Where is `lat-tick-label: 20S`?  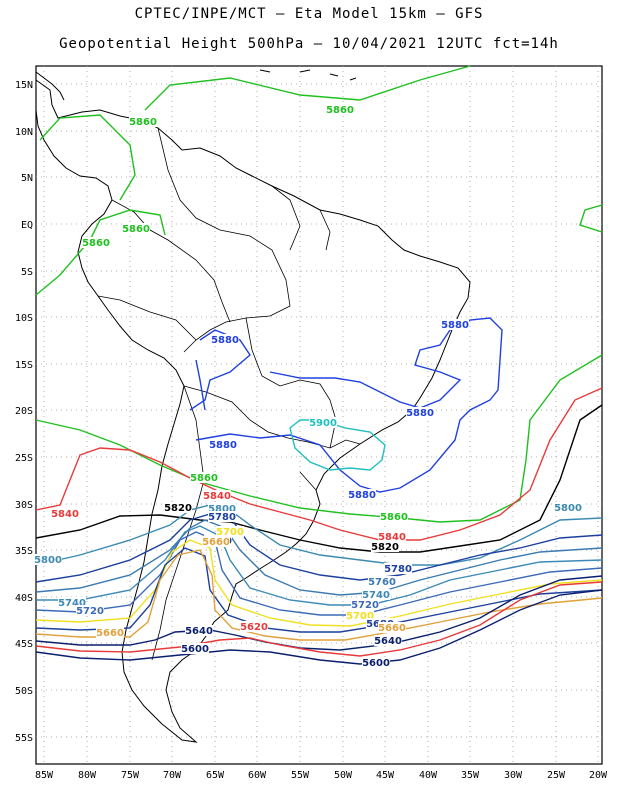 lat-tick-label: 20S is located at coordinates (24, 411).